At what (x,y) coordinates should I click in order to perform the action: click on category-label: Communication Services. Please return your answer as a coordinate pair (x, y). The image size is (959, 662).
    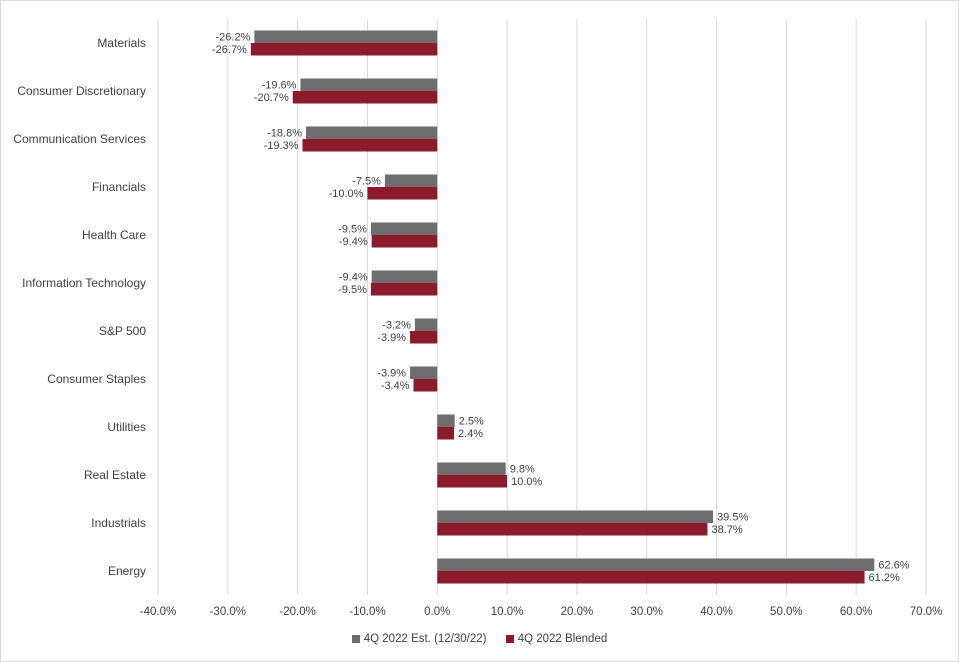
    Looking at the image, I should click on (79, 139).